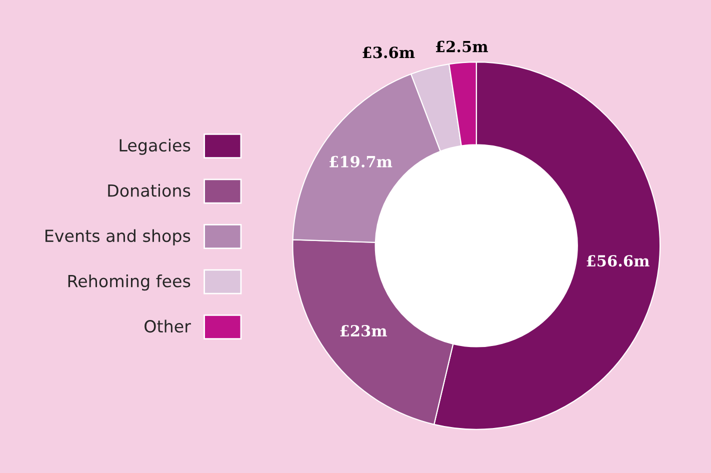  Describe the element at coordinates (462, 46) in the screenshot. I see `data-label: £2.5m` at that location.